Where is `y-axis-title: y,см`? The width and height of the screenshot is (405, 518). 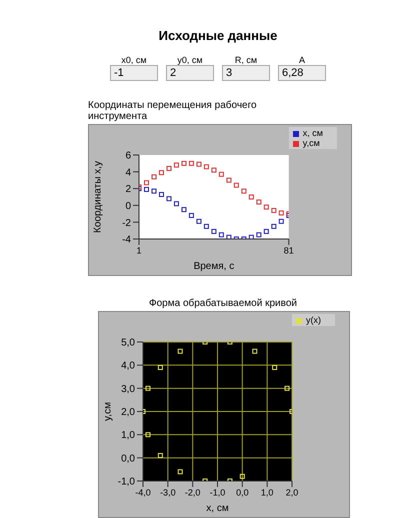 y-axis-title: y,см is located at coordinates (108, 411).